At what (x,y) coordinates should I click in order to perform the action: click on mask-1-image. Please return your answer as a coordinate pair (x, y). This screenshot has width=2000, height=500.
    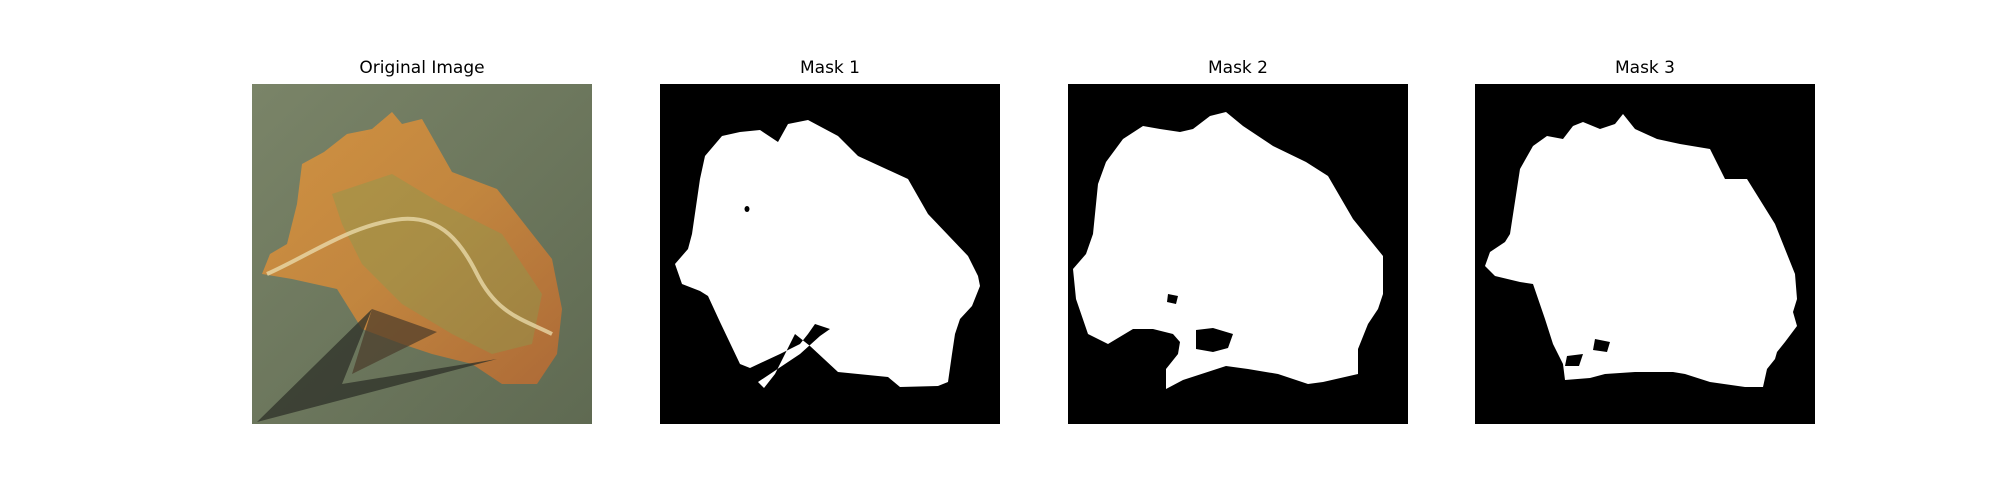
    Looking at the image, I should click on (830, 254).